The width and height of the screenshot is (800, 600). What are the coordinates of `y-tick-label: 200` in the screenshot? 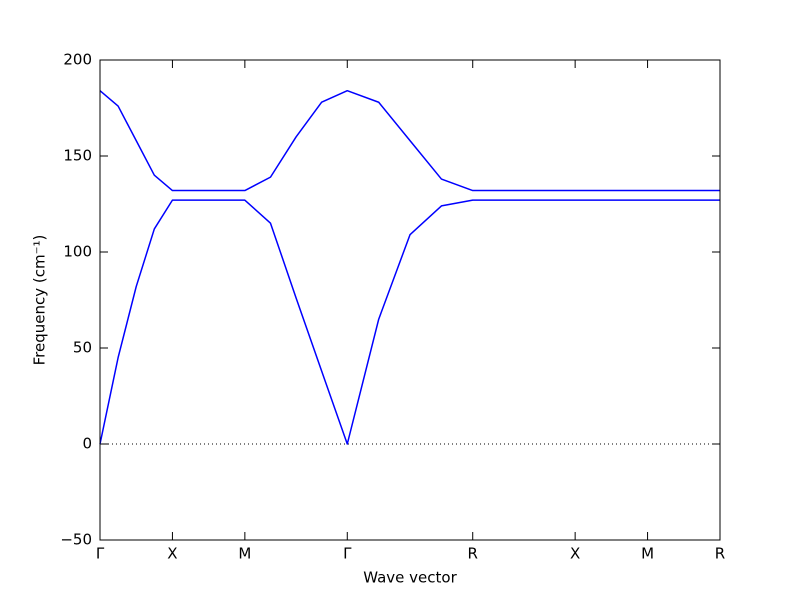 It's located at (77, 60).